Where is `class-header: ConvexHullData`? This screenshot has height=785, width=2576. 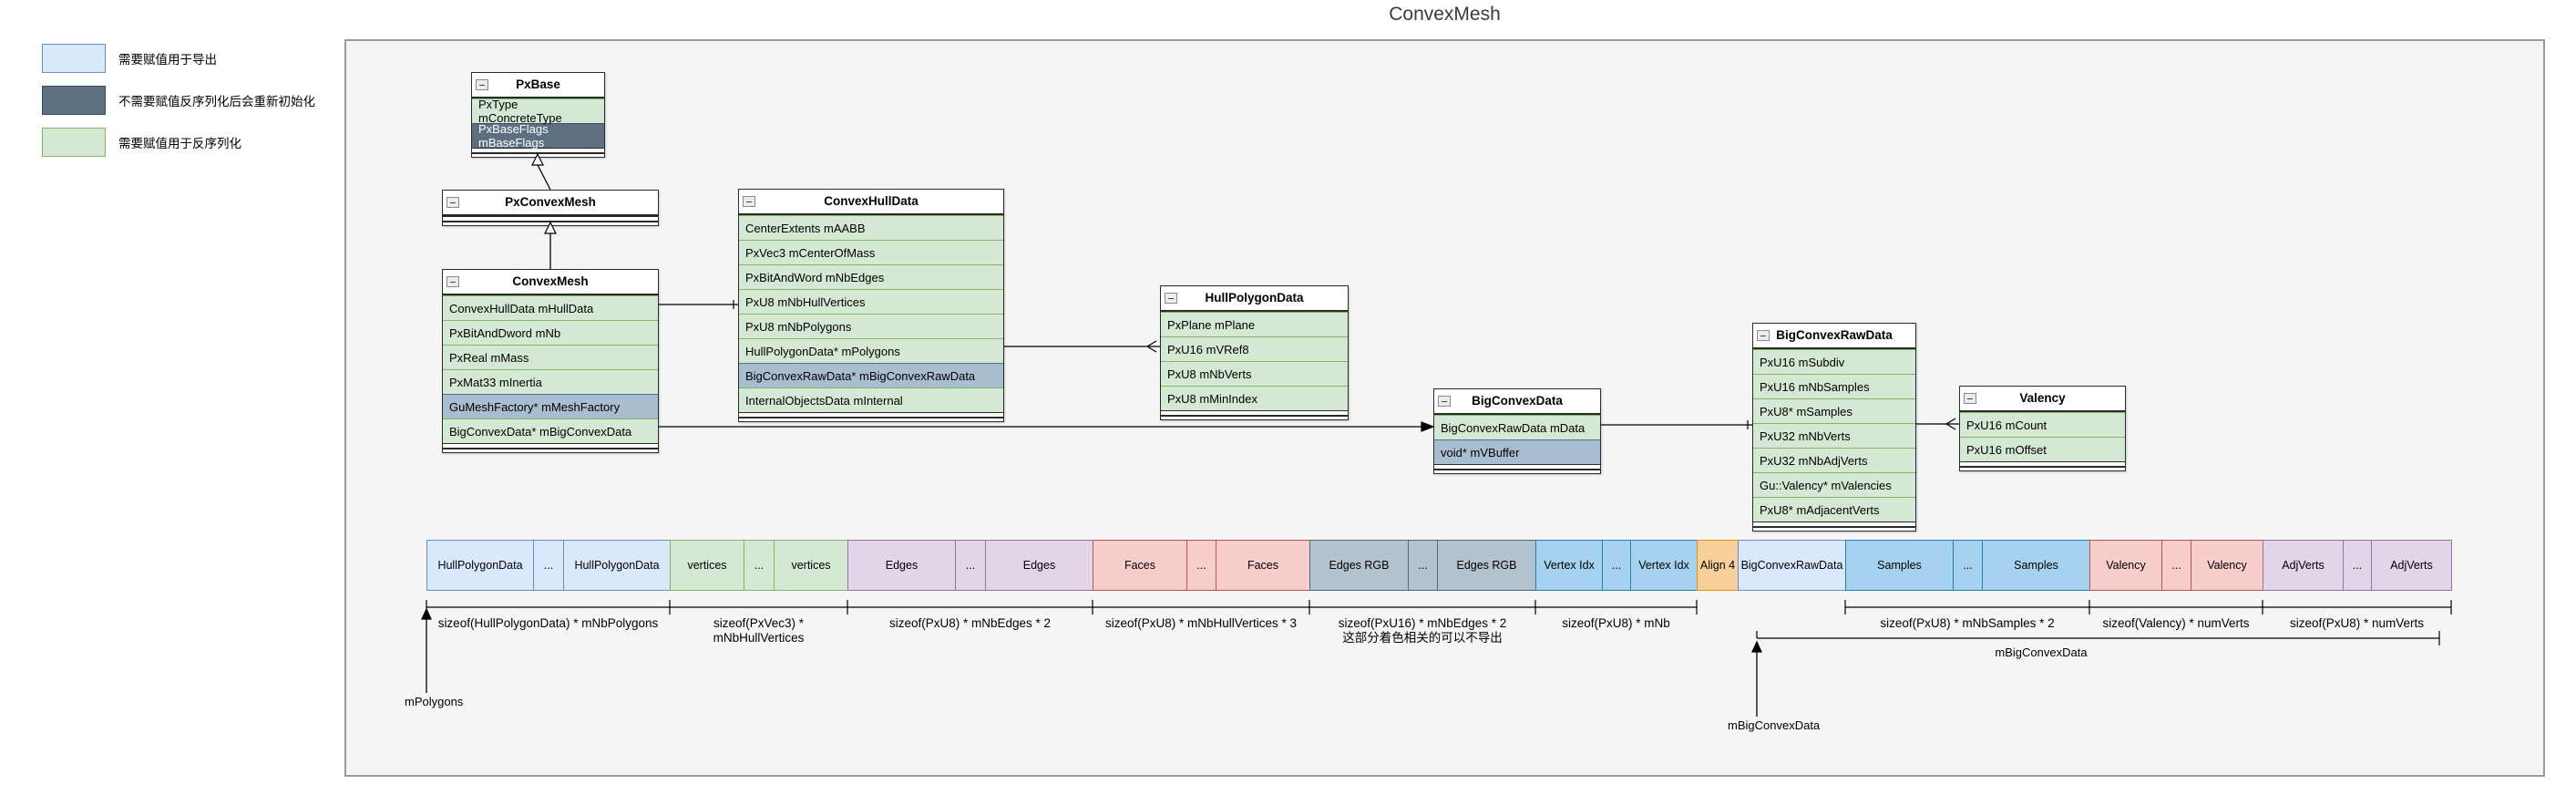 class-header: ConvexHullData is located at coordinates (871, 202).